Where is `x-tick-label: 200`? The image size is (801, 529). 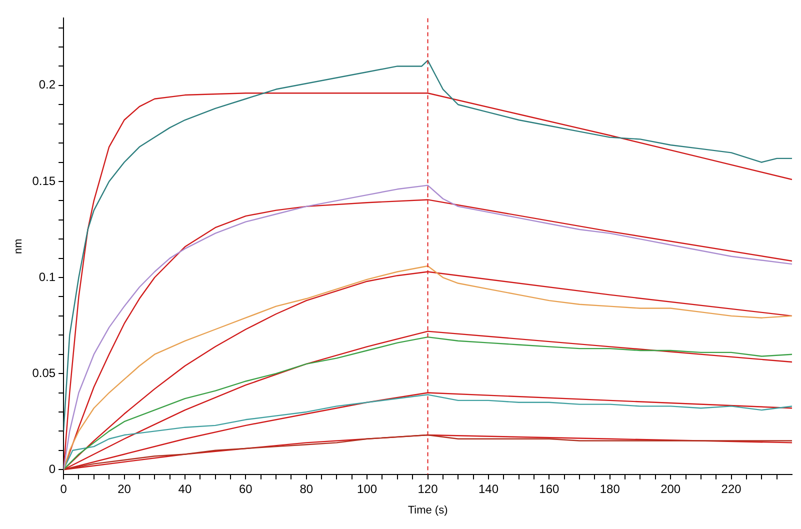 x-tick-label: 200 is located at coordinates (670, 489).